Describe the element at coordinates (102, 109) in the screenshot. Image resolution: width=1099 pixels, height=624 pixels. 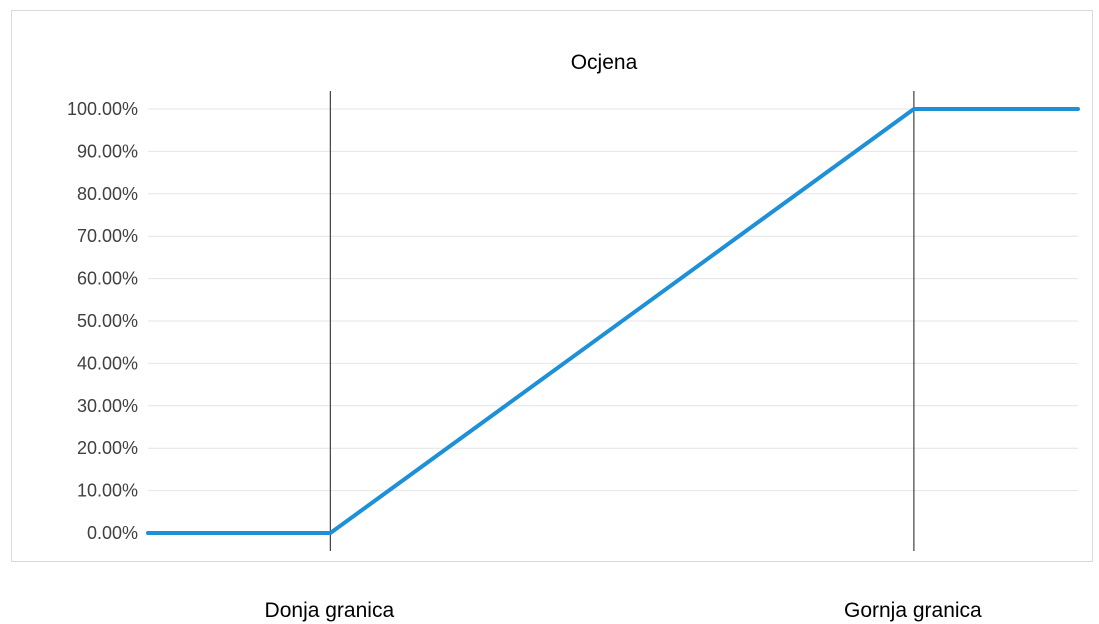
I see `y-tick-label: 100.00%` at that location.